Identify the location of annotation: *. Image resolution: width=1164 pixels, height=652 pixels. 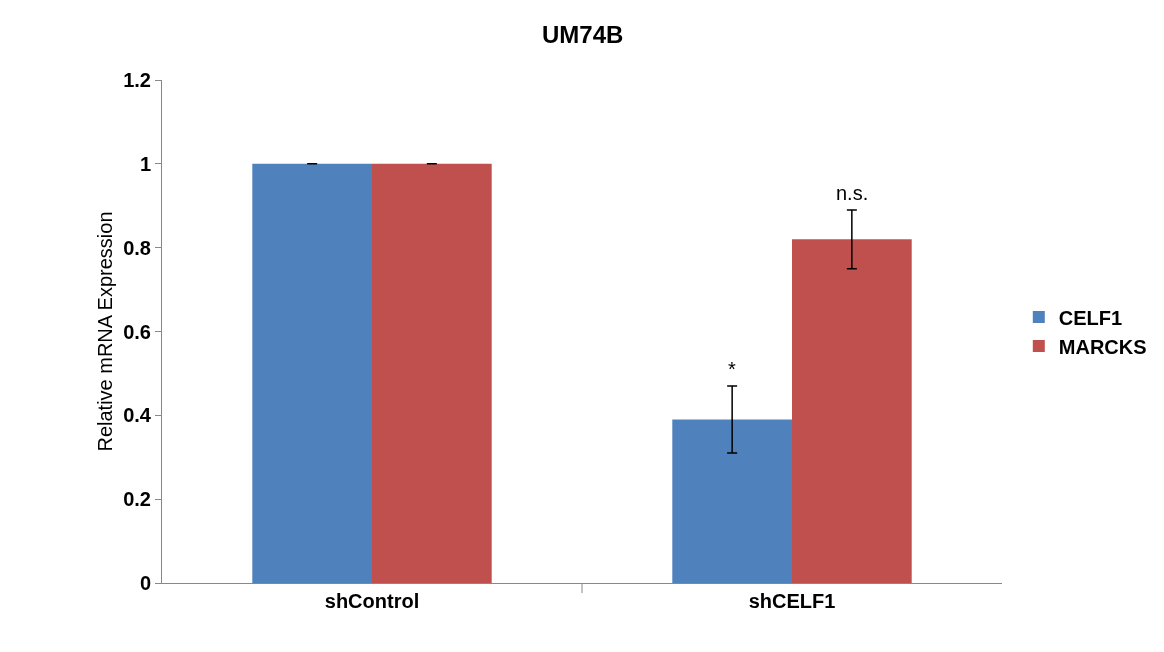
(732, 369).